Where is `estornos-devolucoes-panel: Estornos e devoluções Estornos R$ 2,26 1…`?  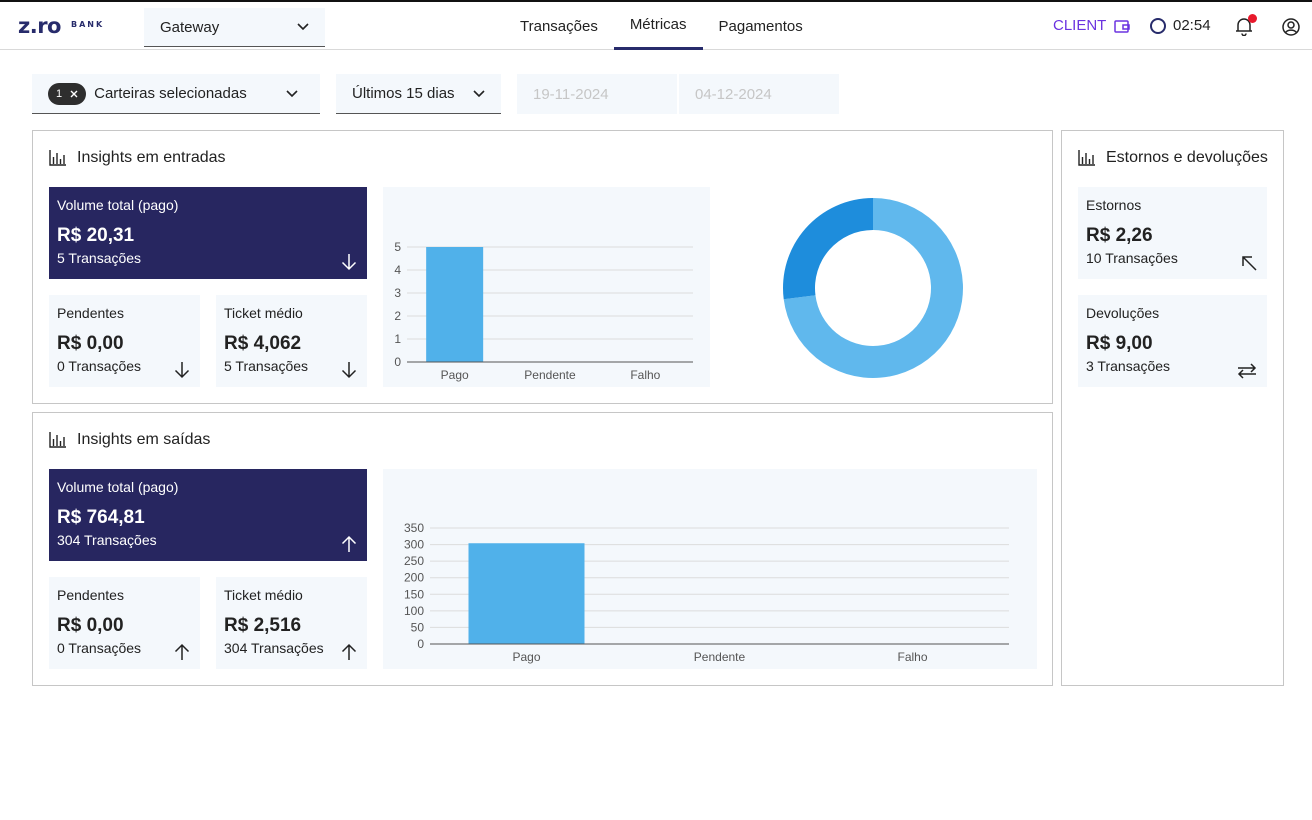 estornos-devolucoes-panel: Estornos e devoluções Estornos R$ 2,26 1… is located at coordinates (1172, 408).